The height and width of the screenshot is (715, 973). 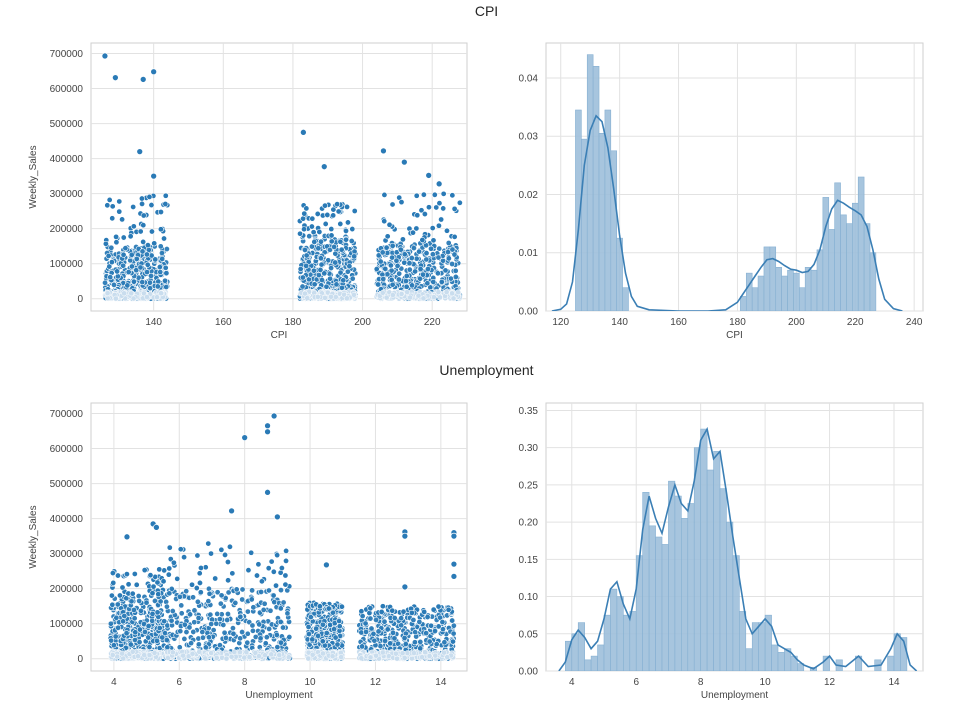 I want to click on y-tick-label: 200000, so click(x=67, y=589).